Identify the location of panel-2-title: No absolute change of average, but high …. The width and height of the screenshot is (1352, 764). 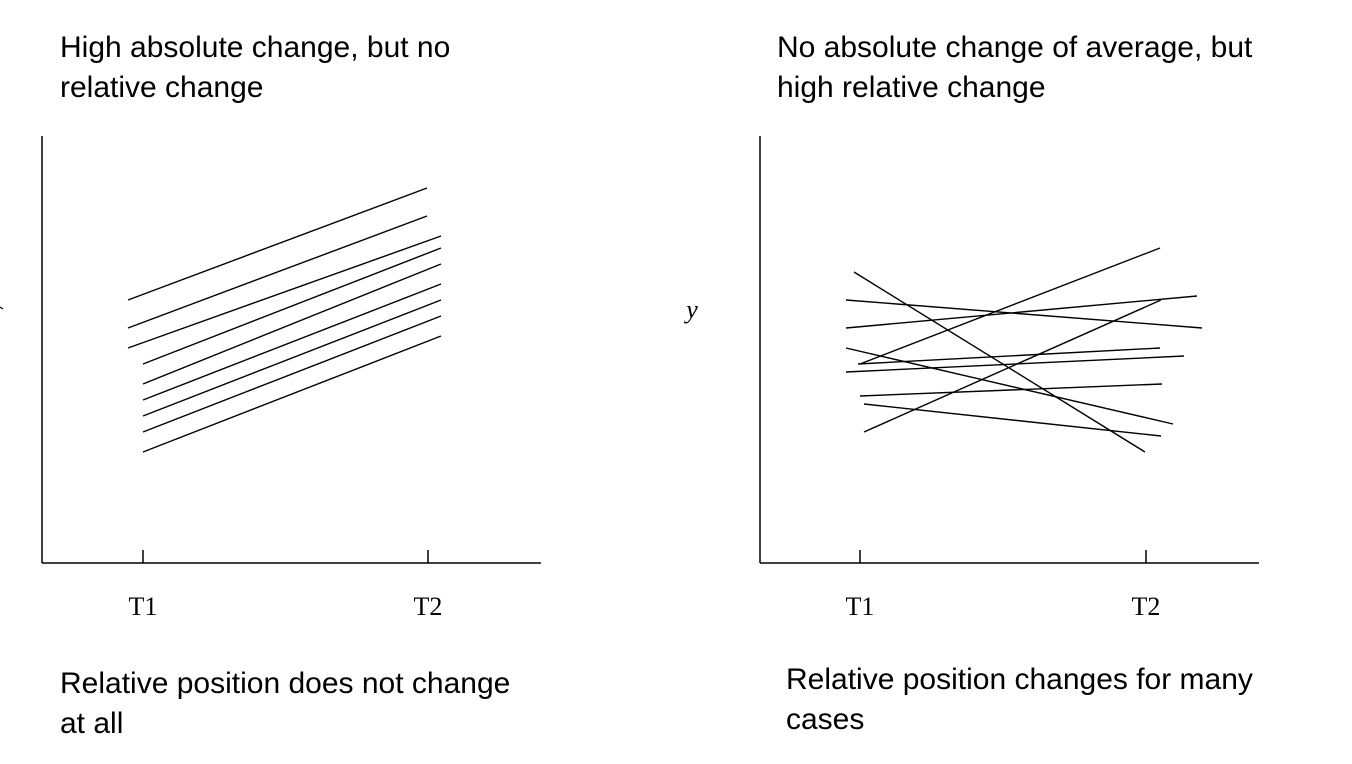
(1014, 68).